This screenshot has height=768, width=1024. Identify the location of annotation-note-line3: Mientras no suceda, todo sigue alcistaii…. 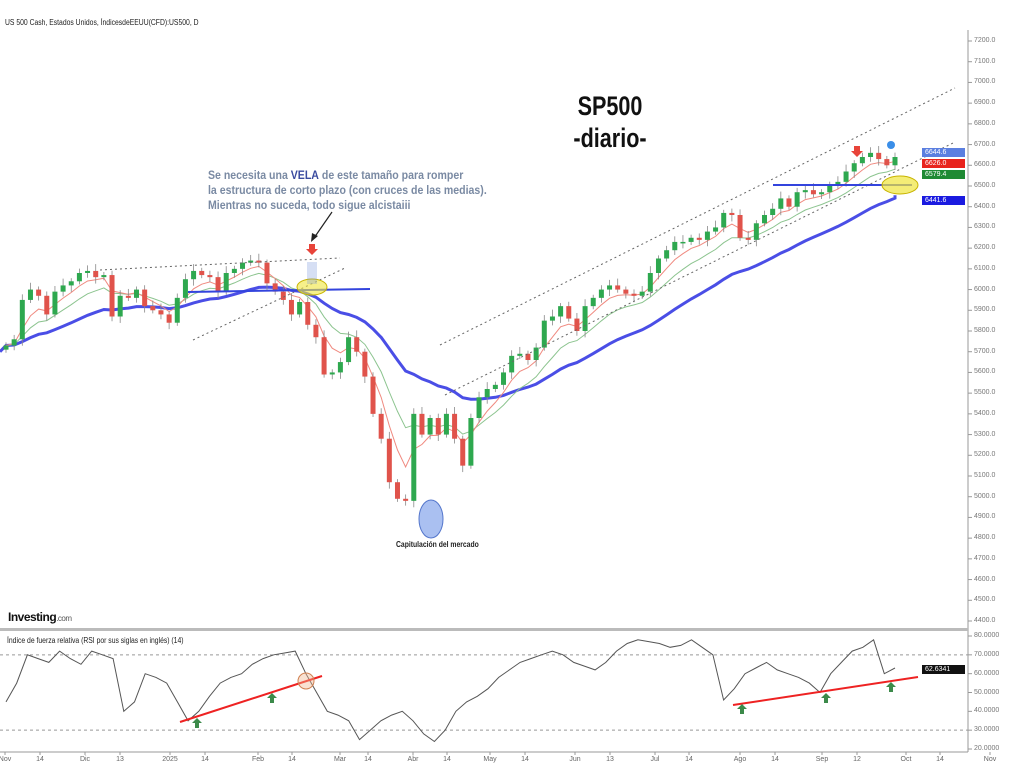
(309, 205).